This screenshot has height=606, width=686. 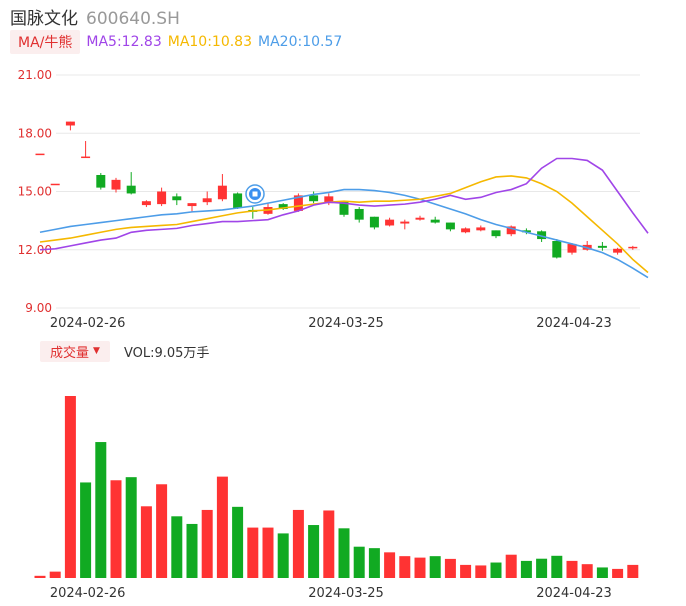 I want to click on stock-header: 国脉文化 600640.SH, so click(x=95, y=16).